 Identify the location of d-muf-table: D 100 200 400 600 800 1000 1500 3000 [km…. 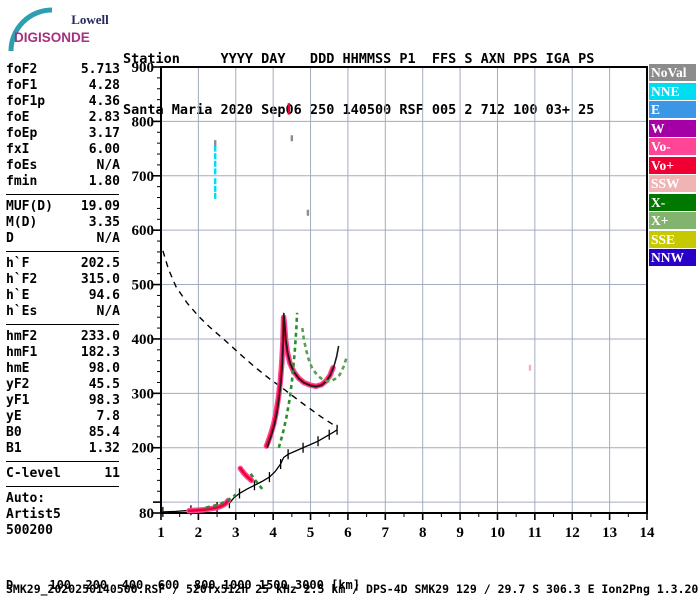
(186, 577).